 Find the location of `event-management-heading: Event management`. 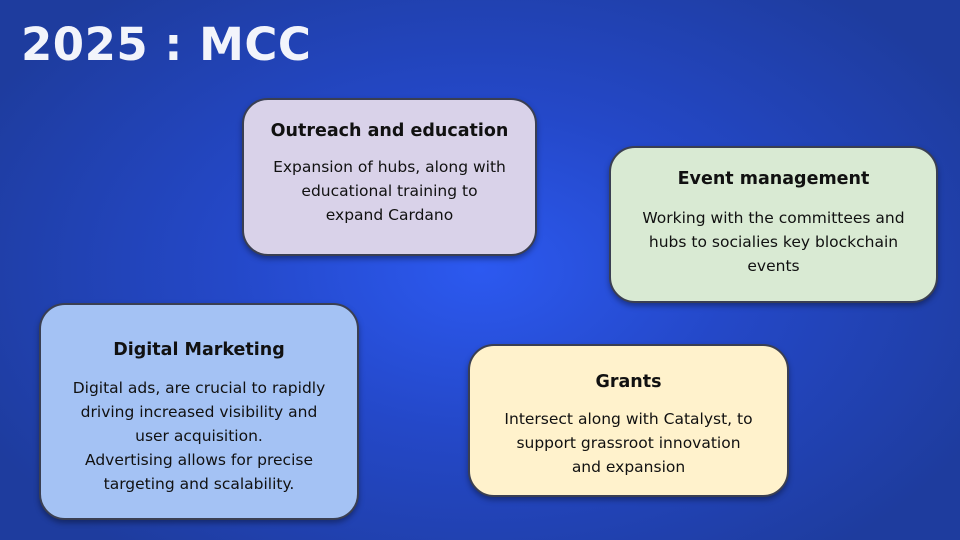

event-management-heading: Event management is located at coordinates (773, 179).